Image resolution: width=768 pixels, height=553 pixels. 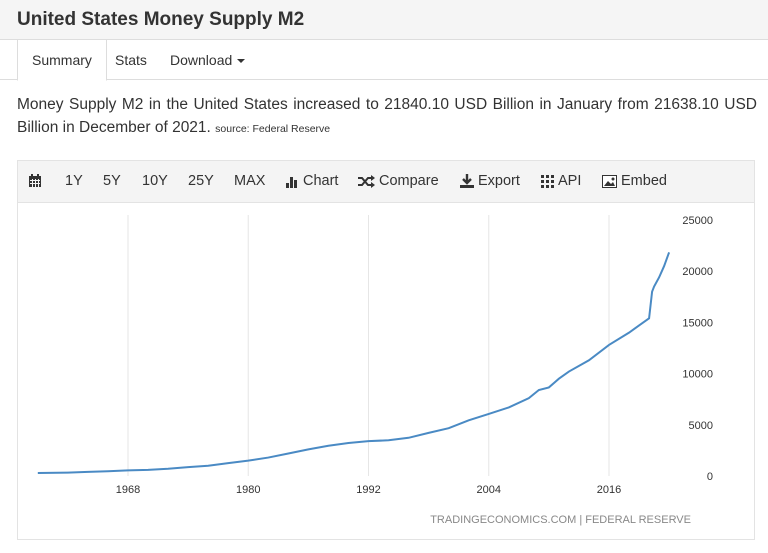 I want to click on x-tick-label: 2016, so click(x=609, y=490).